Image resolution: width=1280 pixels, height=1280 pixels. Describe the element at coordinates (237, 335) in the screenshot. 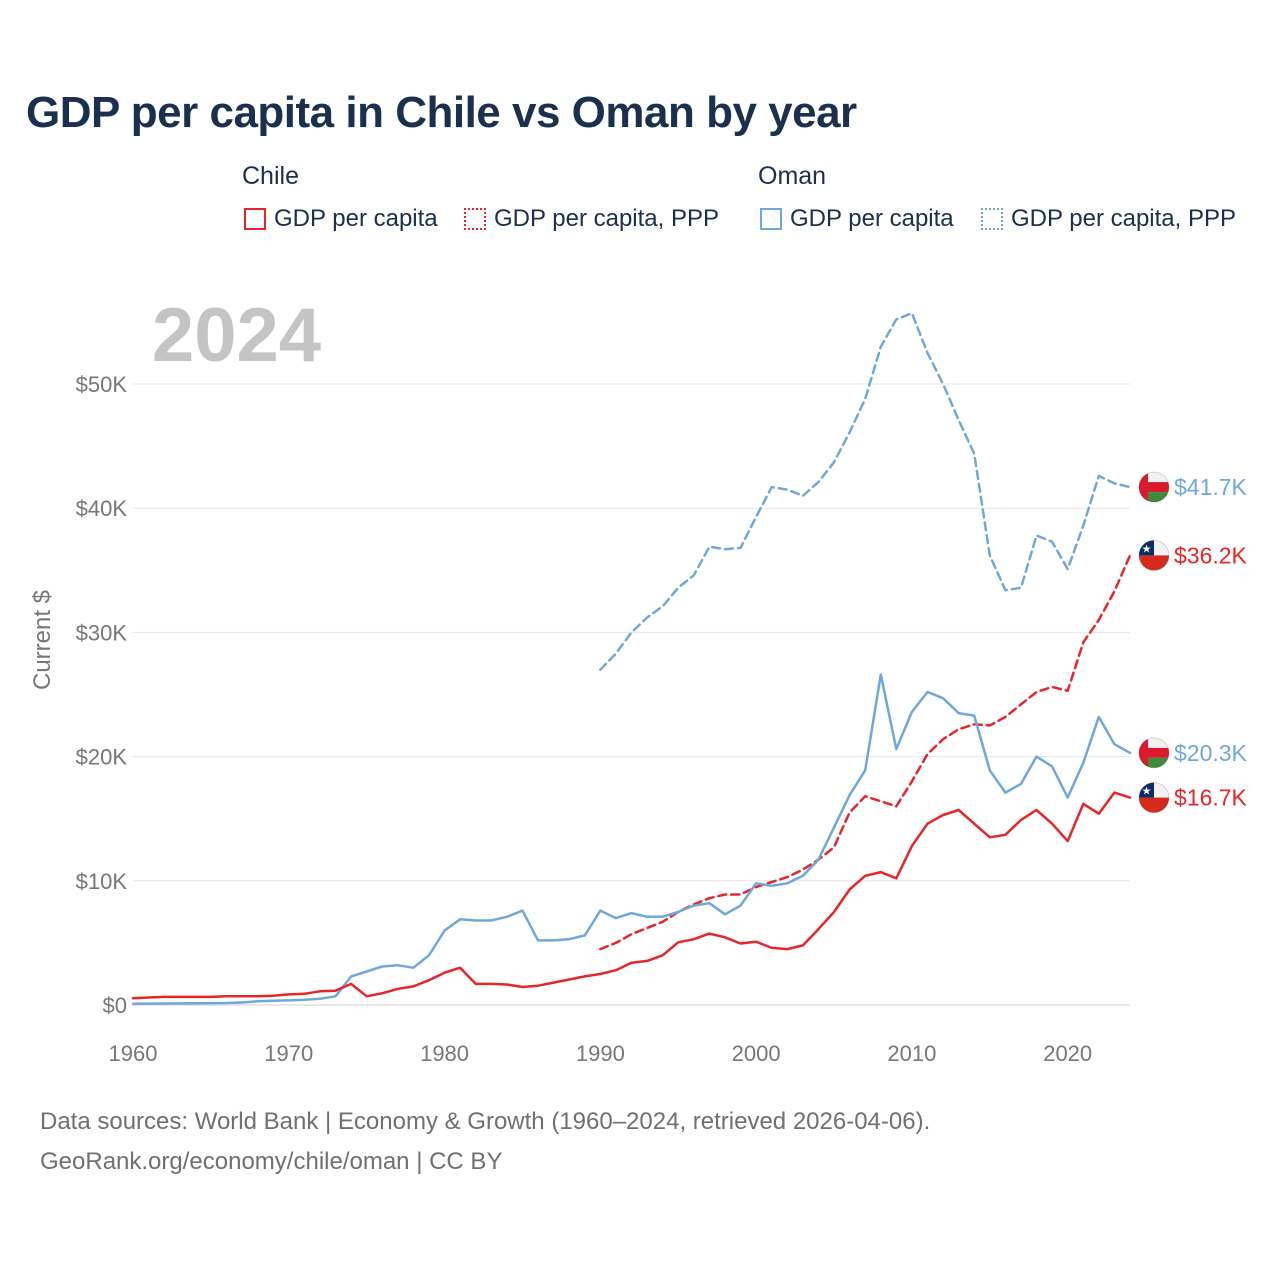

I see `year-watermark: 2024` at that location.